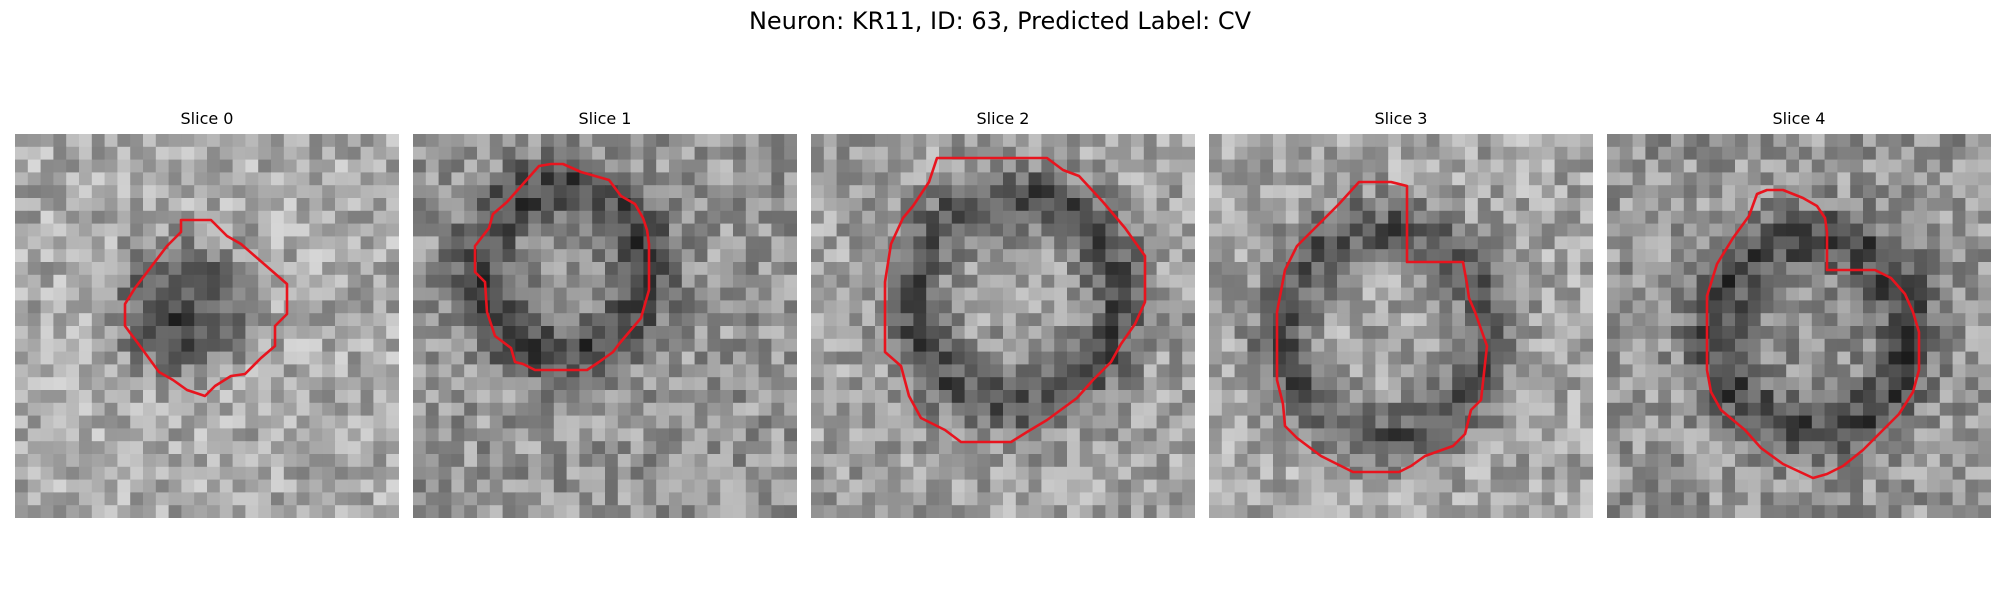  What do you see at coordinates (207, 118) in the screenshot?
I see `slice-title-0: Slice 0` at bounding box center [207, 118].